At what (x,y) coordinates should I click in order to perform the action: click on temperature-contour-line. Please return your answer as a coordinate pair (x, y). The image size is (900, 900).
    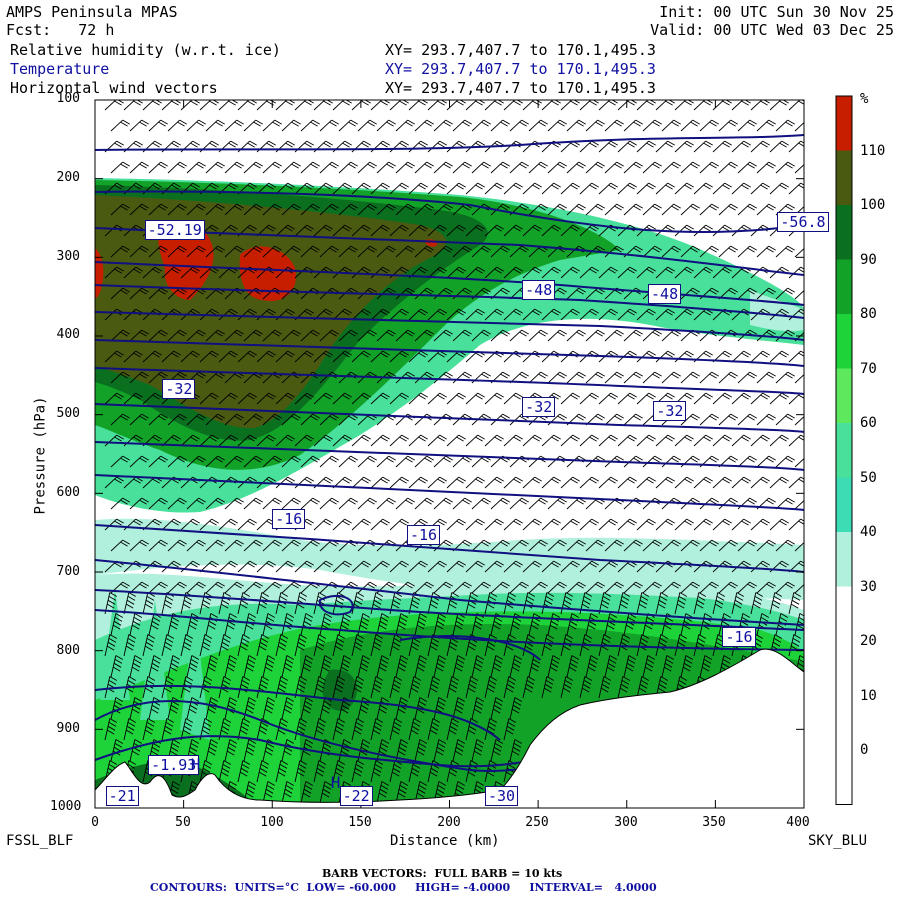
    Looking at the image, I should click on (449, 142).